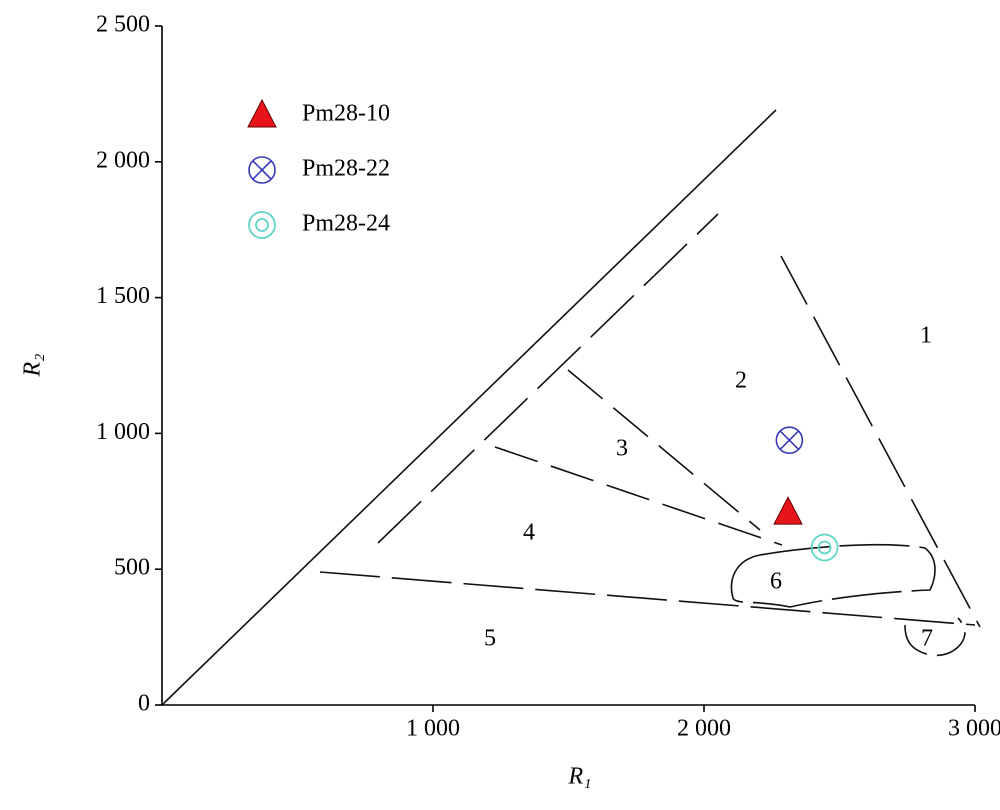  Describe the element at coordinates (776, 582) in the screenshot. I see `region-label: 6` at that location.